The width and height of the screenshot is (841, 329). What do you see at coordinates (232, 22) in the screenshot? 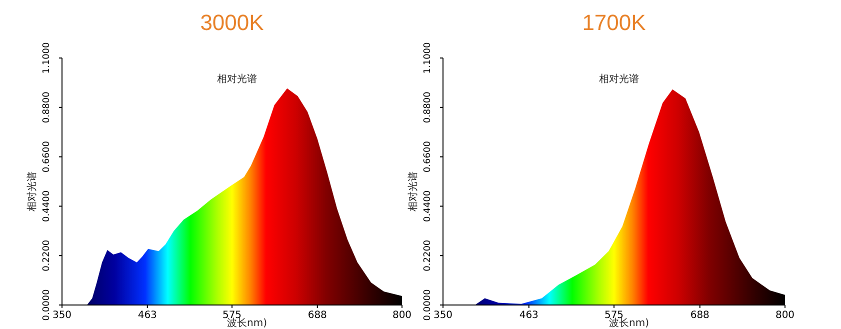
I see `chart-title: 3000K` at bounding box center [232, 22].